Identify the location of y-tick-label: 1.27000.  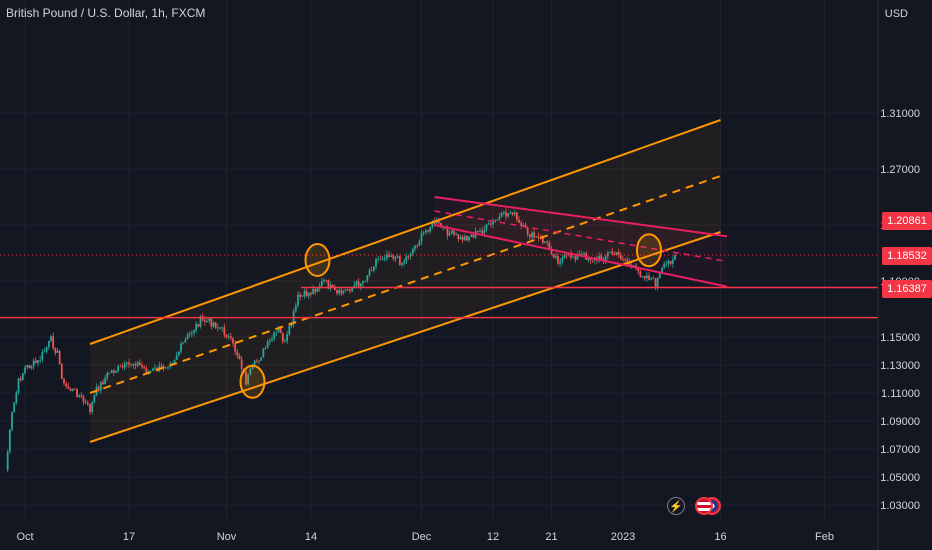
(900, 170).